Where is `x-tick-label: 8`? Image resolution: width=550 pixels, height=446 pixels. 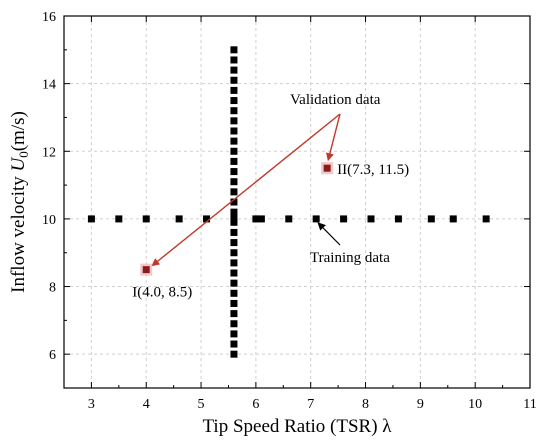
x-tick-label: 8 is located at coordinates (365, 404).